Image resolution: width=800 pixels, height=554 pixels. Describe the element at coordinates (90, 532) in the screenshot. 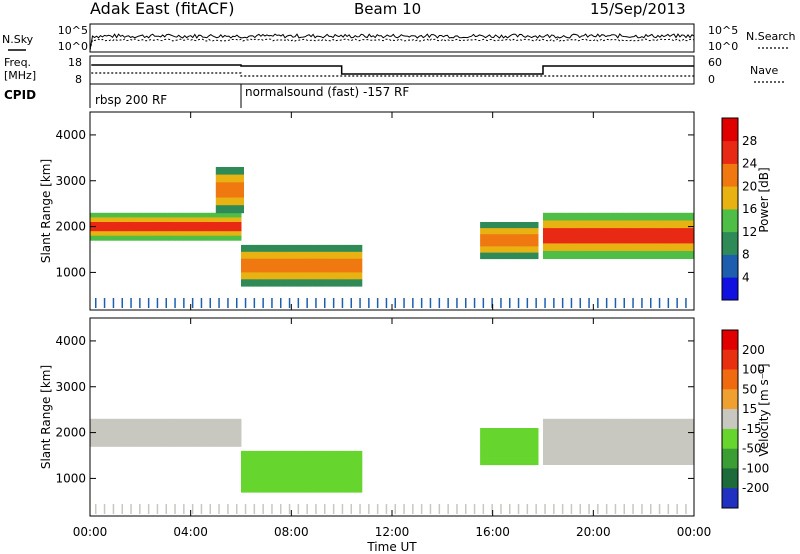

I see `x-tick-label: 00:00` at that location.